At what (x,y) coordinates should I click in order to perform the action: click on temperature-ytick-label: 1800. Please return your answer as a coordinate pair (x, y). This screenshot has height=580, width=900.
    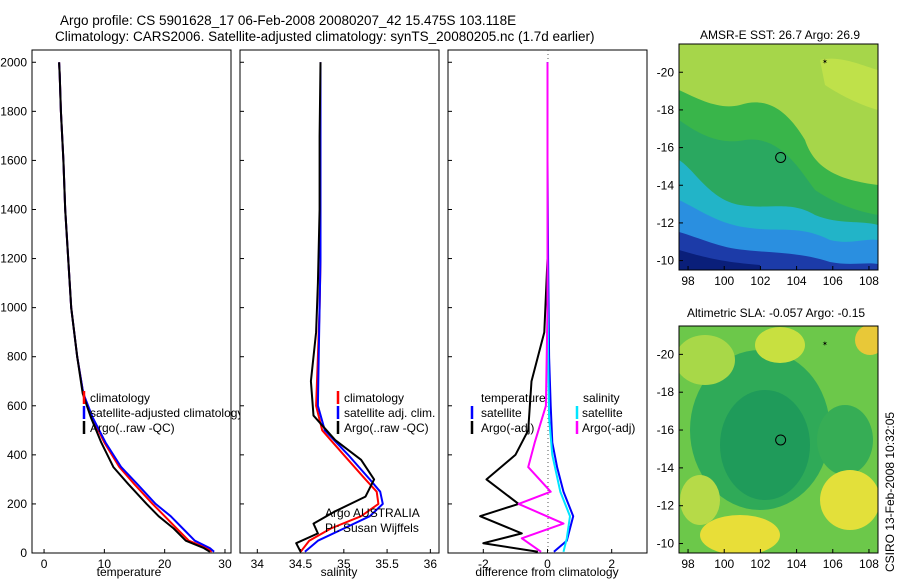
    Looking at the image, I should click on (13, 111).